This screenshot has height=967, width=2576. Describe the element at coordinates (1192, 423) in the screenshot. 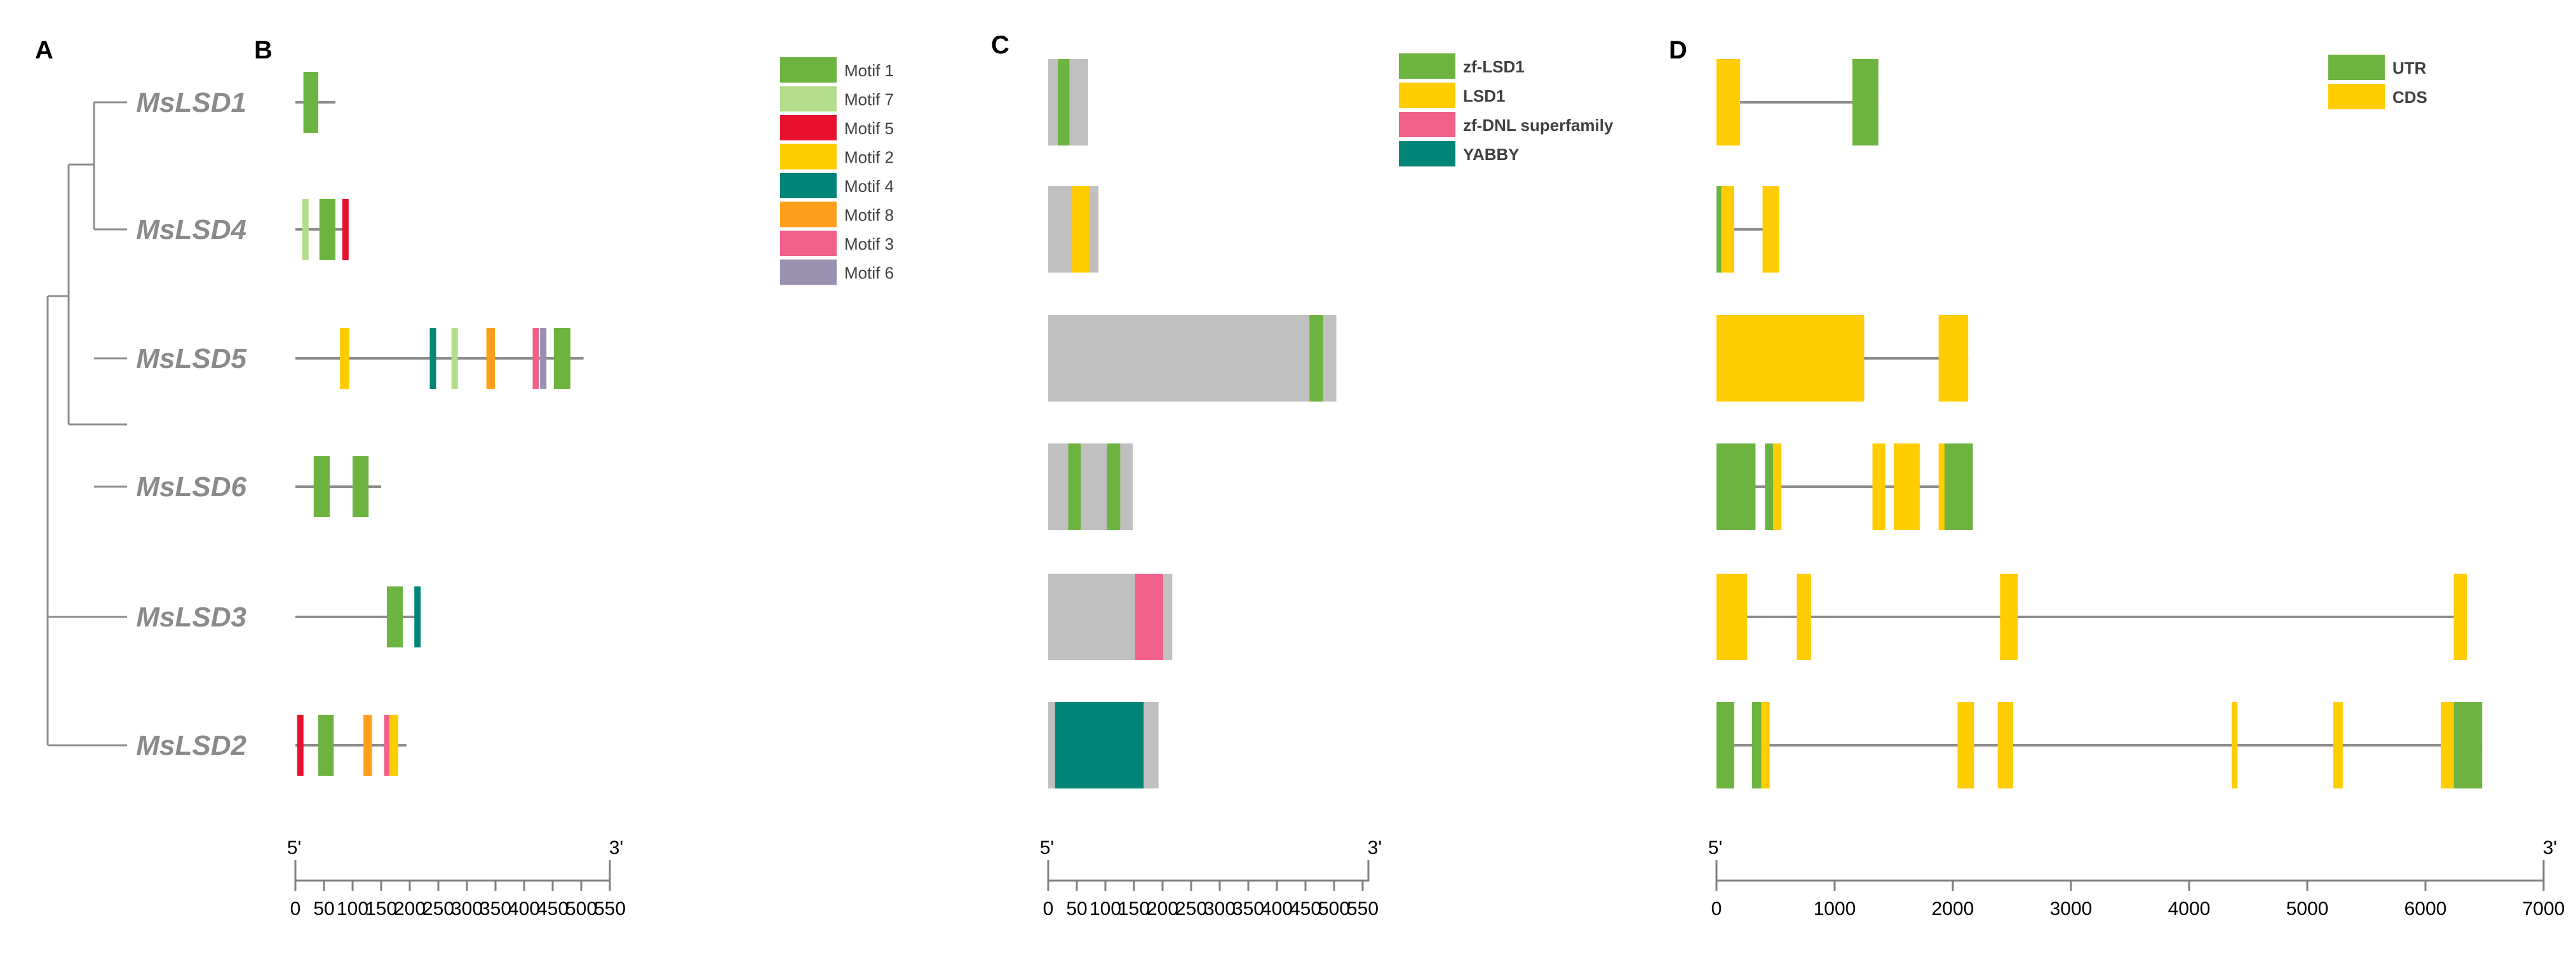

I see `domain-panel` at that location.